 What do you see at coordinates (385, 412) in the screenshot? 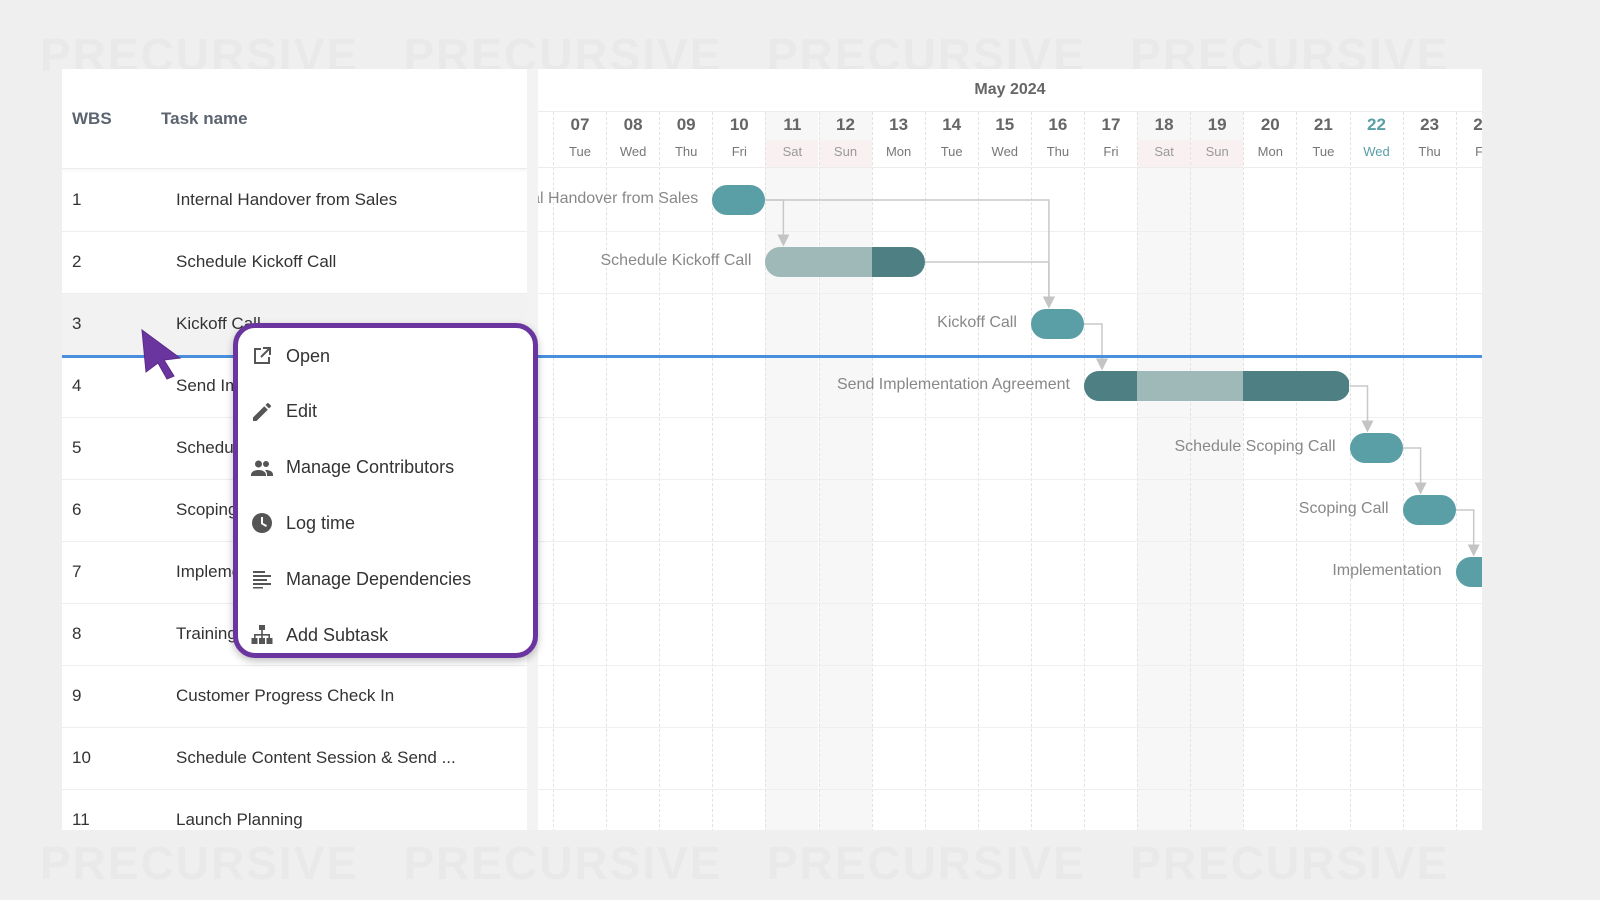
I see `menu-item-edit: Edit` at bounding box center [385, 412].